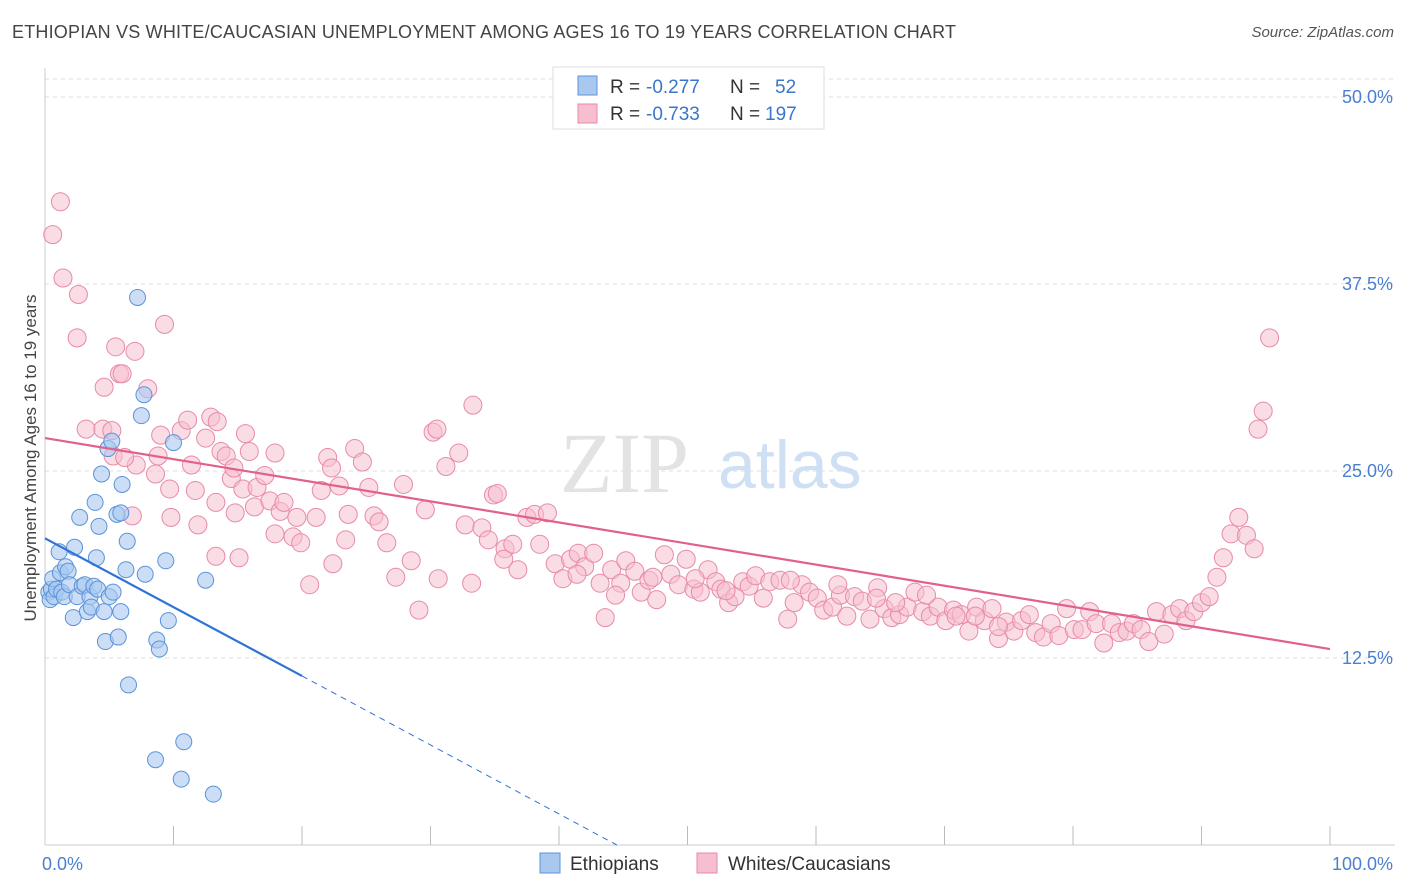 This screenshot has height=892, width=1406. What do you see at coordinates (1367, 284) in the screenshot?
I see `y-tick-label-2: 37.5%` at bounding box center [1367, 284].